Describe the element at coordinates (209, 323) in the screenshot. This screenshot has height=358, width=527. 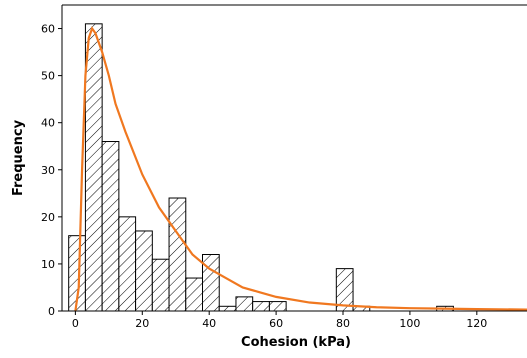
I see `x-tick-label: 40` at that location.